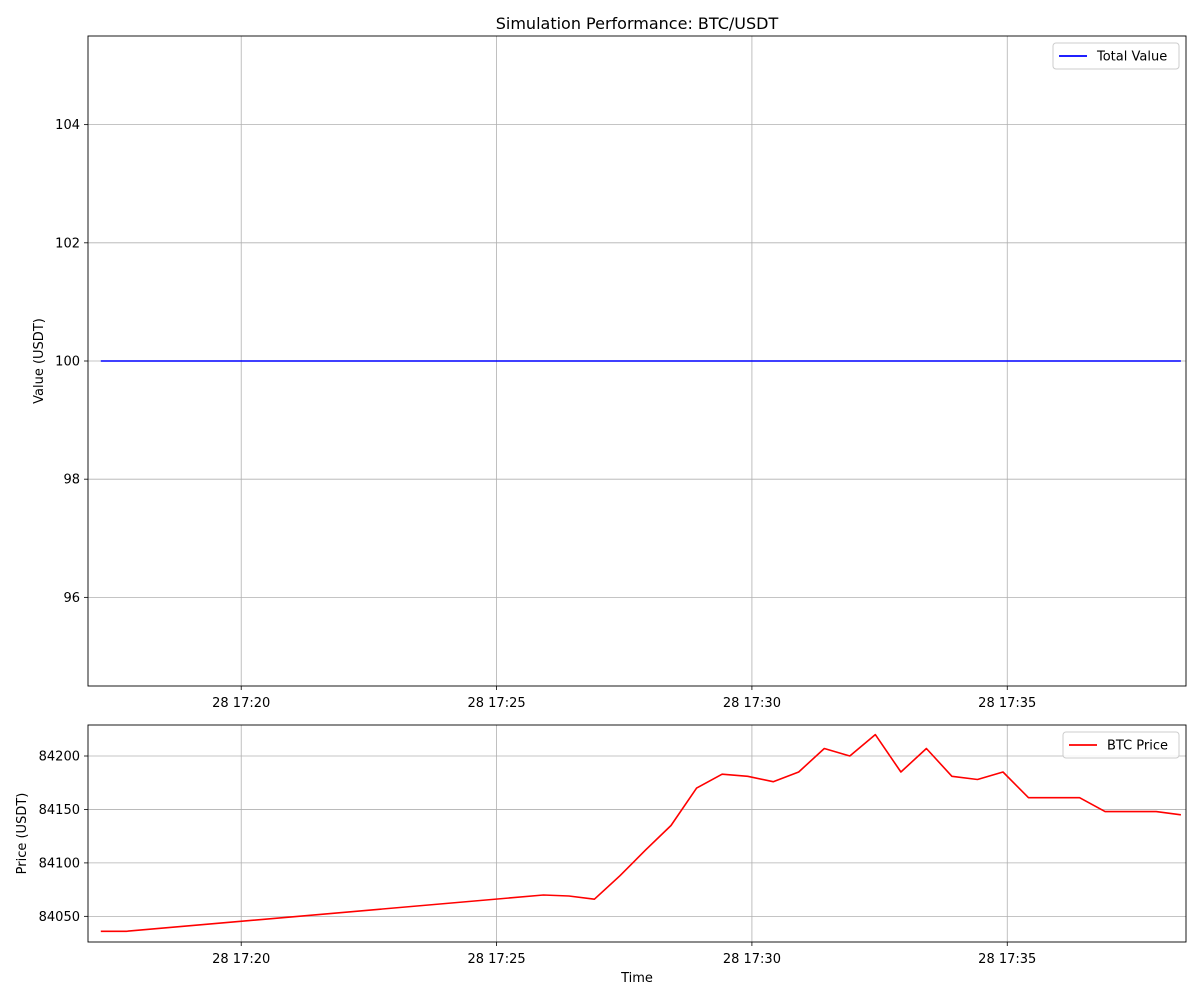  I want to click on legend-label: BTC Price, so click(1137, 746).